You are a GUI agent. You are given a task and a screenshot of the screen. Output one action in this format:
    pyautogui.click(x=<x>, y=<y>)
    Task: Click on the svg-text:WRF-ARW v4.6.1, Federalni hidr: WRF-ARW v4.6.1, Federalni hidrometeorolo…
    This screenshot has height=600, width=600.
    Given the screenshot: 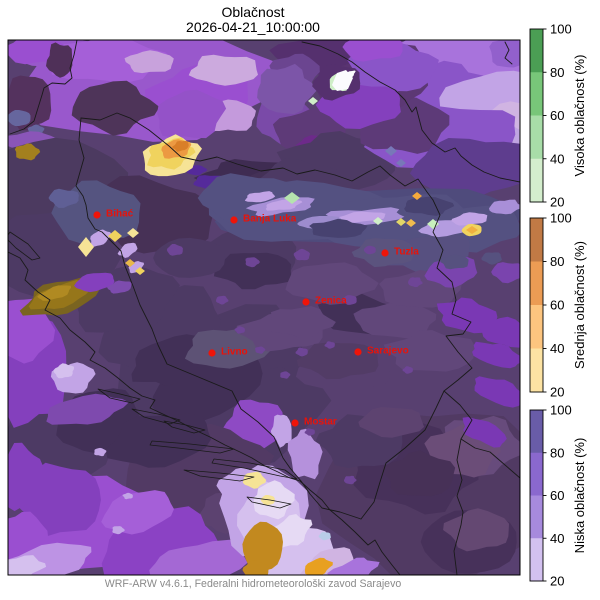 What is the action you would take?
    pyautogui.click(x=253, y=584)
    